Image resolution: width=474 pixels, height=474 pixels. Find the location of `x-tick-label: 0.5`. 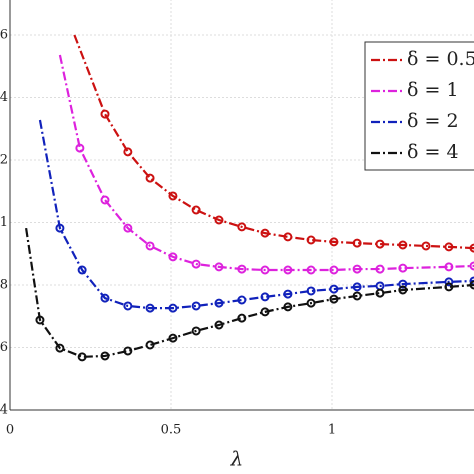

x-tick-label: 0.5 is located at coordinates (171, 430).